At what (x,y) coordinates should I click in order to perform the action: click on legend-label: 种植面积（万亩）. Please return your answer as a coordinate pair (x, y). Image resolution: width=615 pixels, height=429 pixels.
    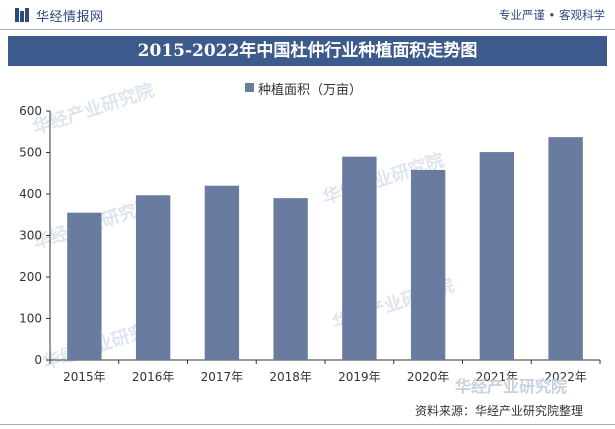
    Looking at the image, I should click on (310, 90).